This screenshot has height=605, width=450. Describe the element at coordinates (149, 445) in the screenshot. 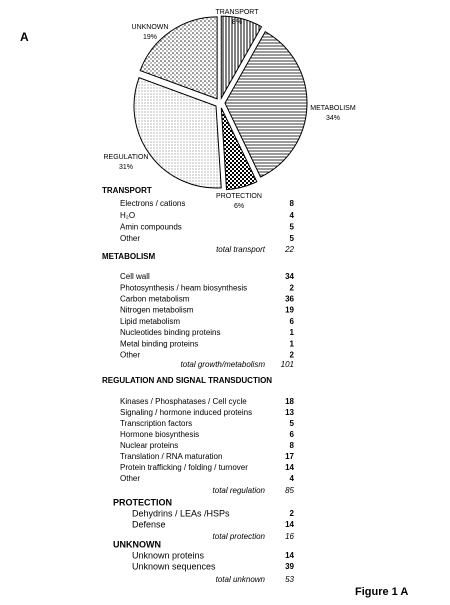

I see `item-label: Nuclear proteins` at that location.